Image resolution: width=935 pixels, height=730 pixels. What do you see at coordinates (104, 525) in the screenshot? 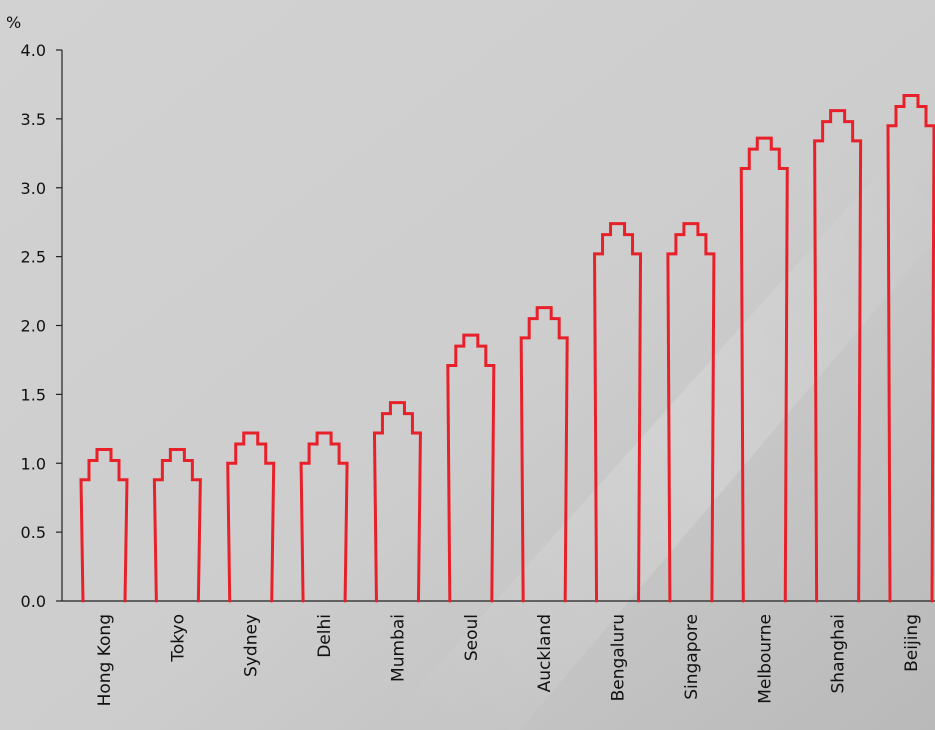
I see `bar-hong-kong` at bounding box center [104, 525].